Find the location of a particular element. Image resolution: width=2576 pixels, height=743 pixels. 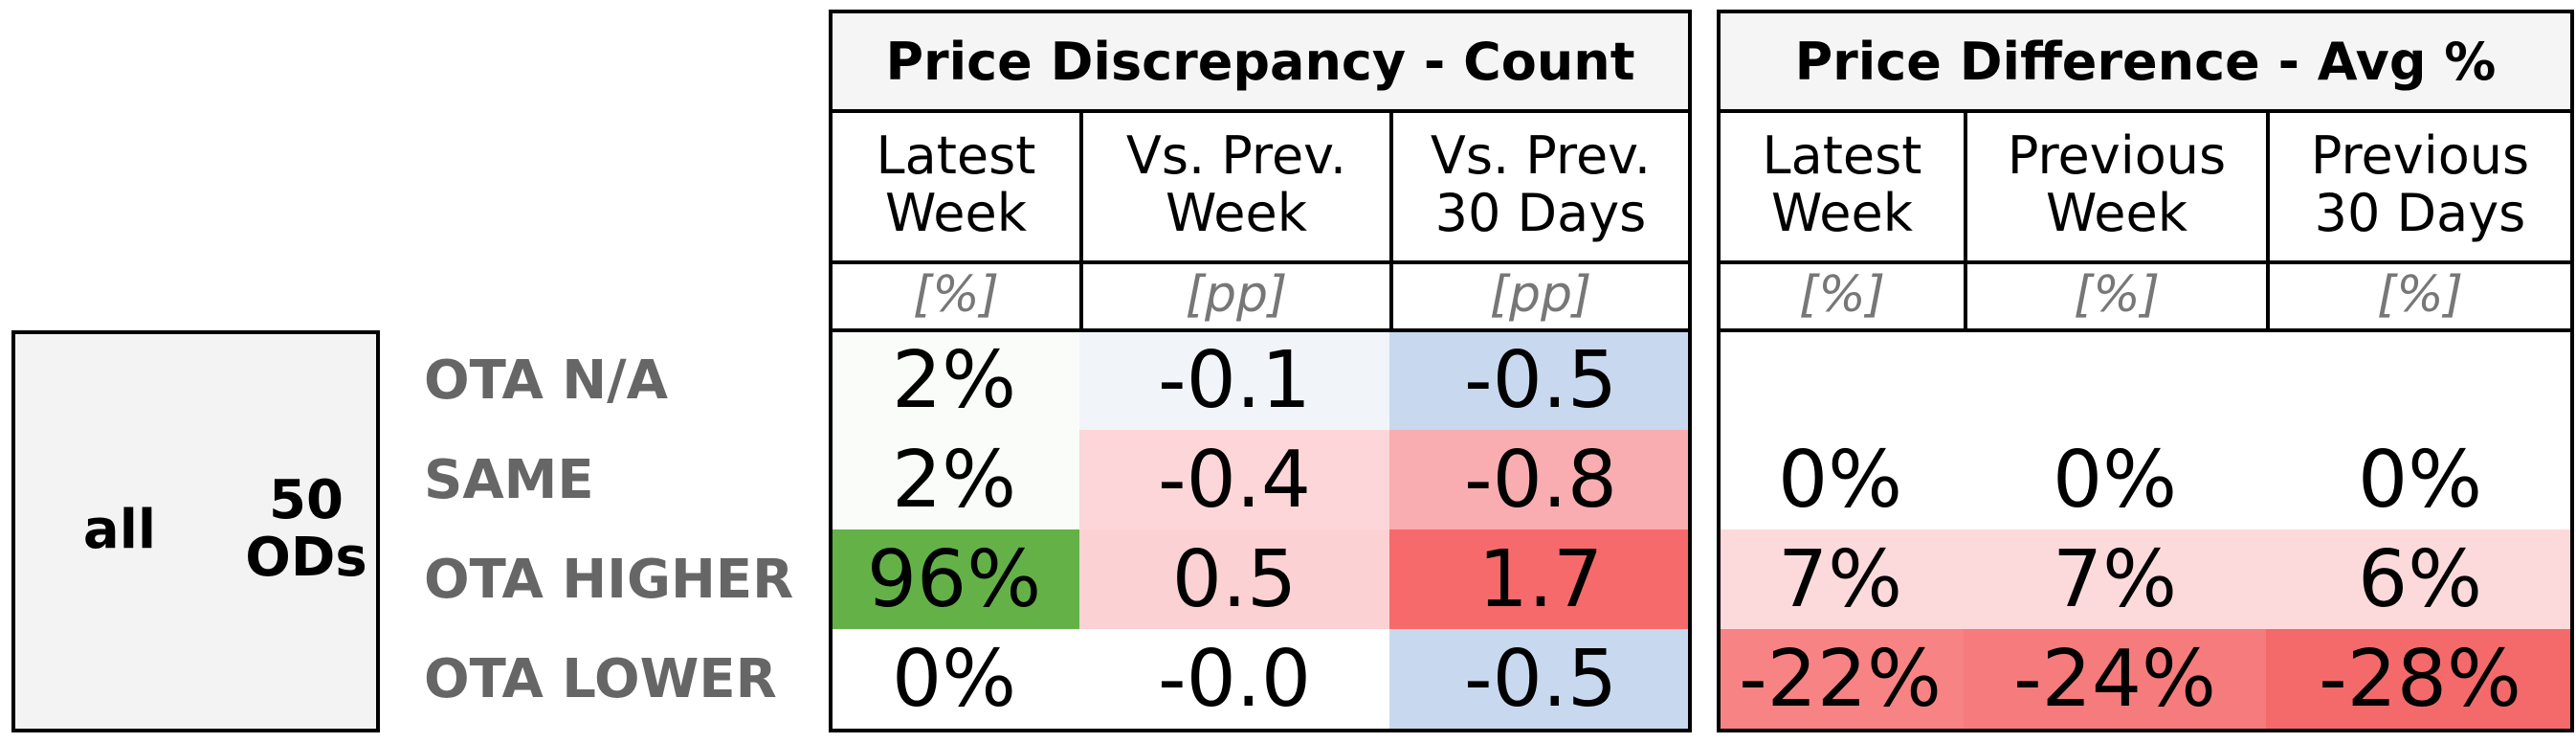

od-count-label: 50 ODs is located at coordinates (306, 529).